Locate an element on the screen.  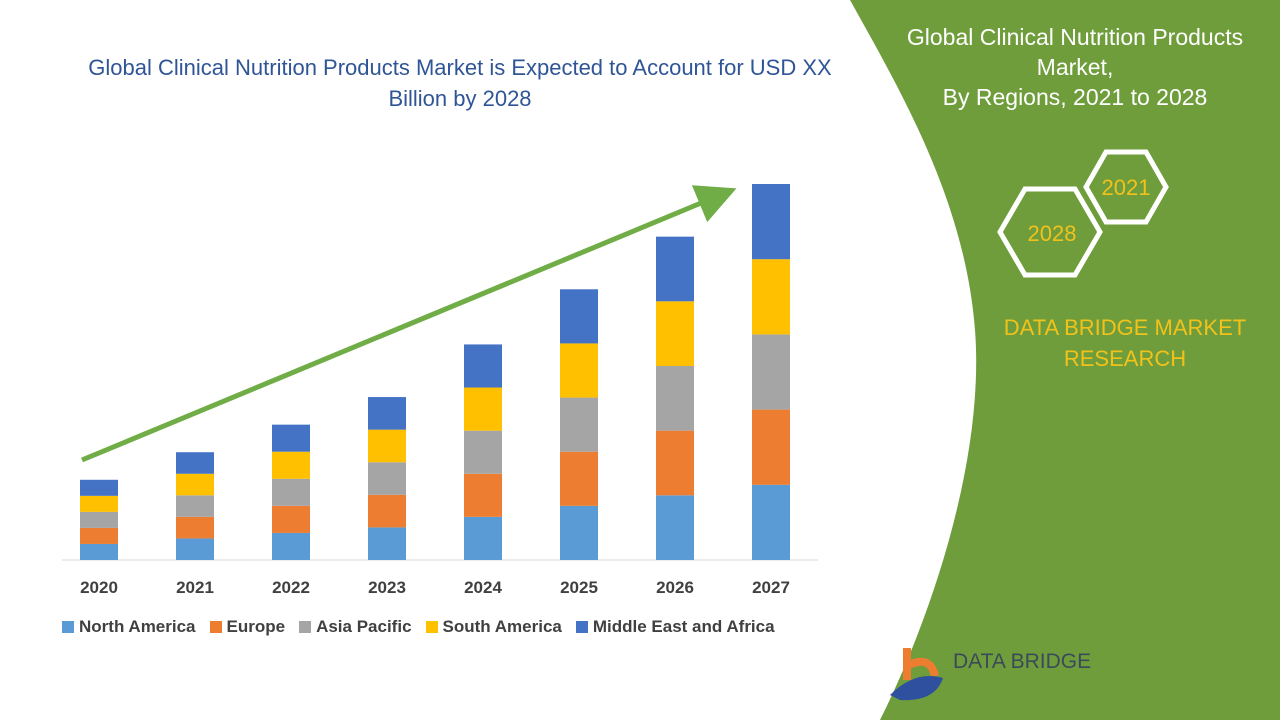
panel-title-line: Global Clinical Nutrition Products is located at coordinates (1075, 37).